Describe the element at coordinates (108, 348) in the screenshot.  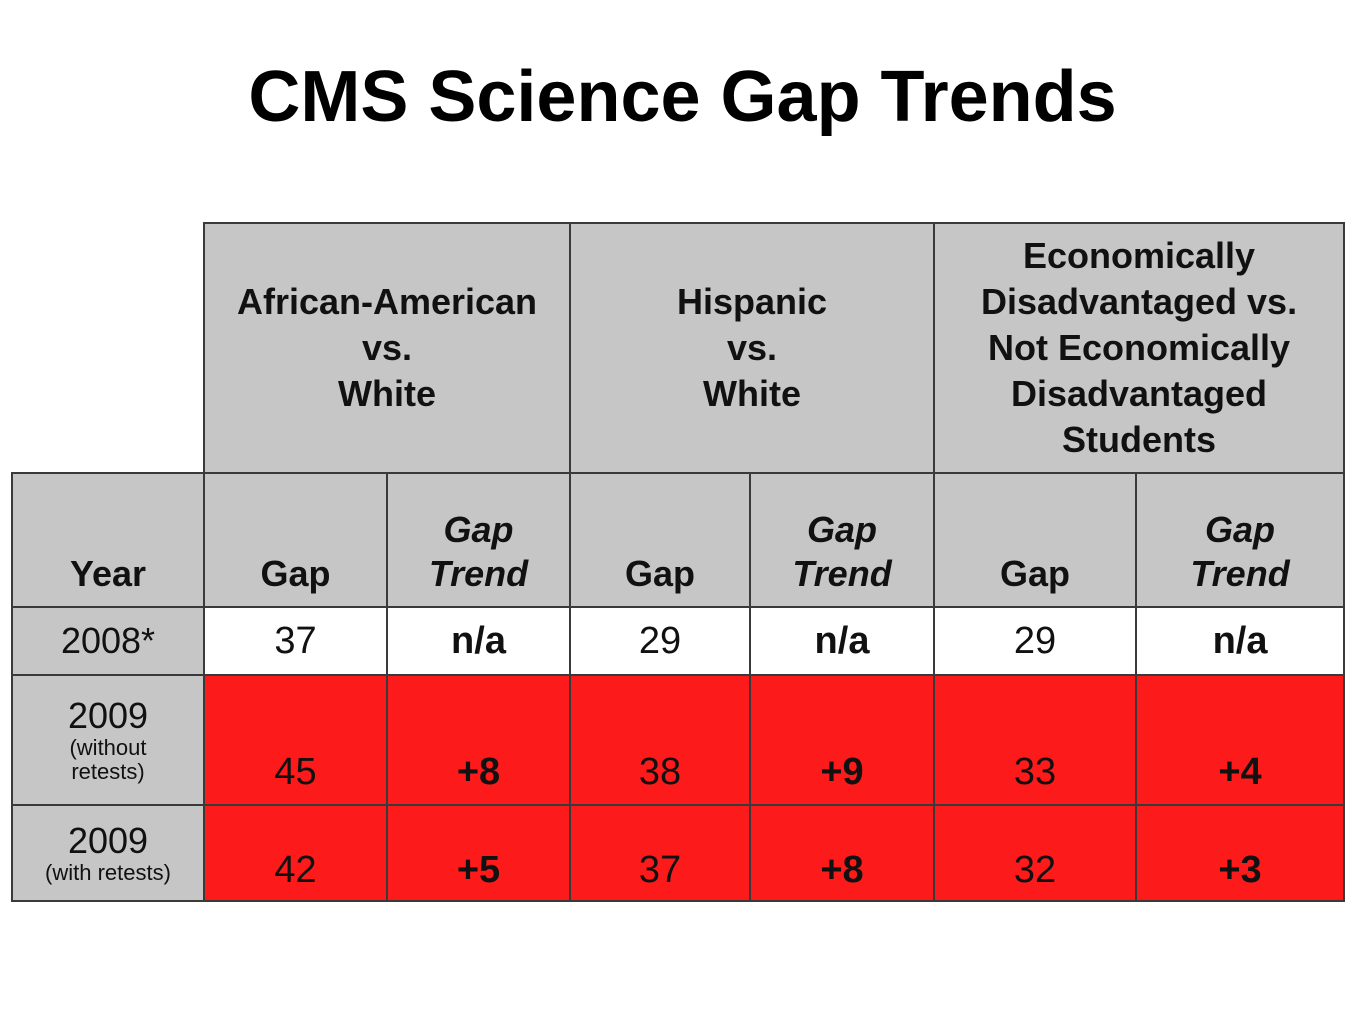
I see `blank-corner-cell` at that location.